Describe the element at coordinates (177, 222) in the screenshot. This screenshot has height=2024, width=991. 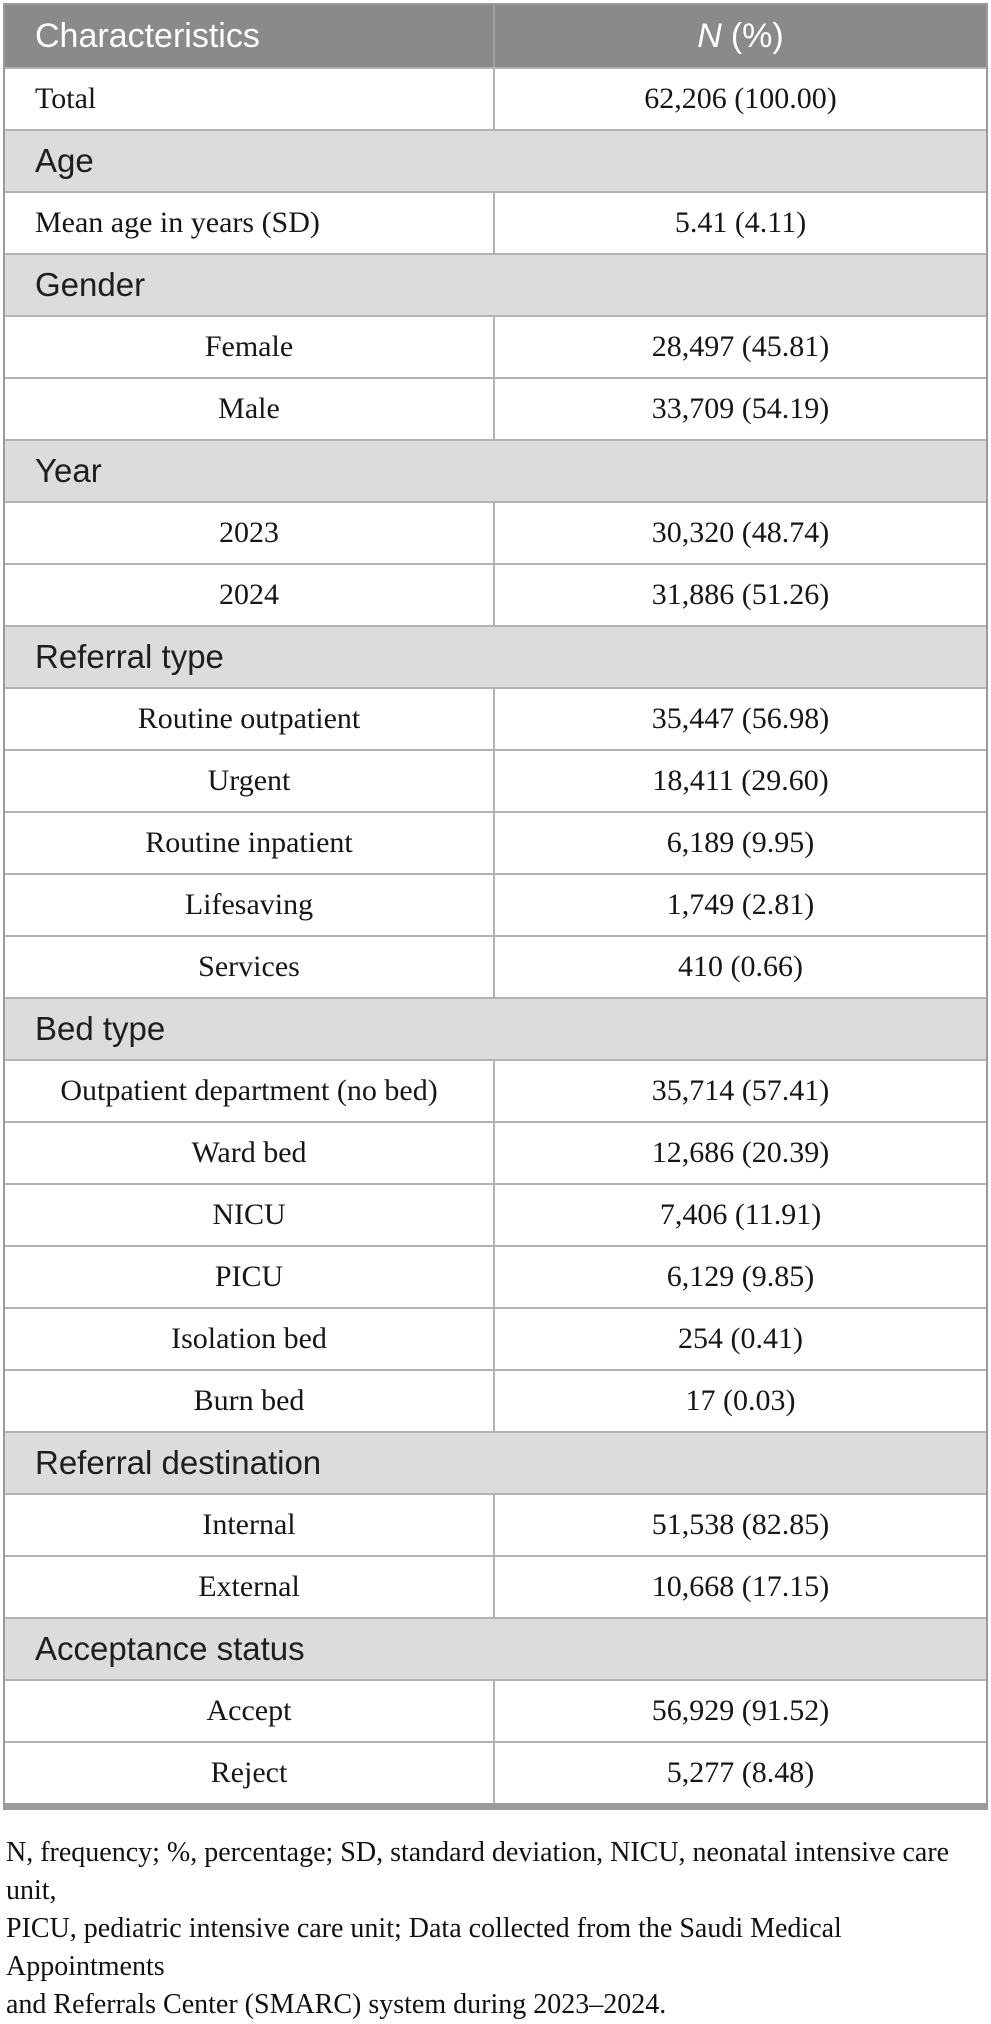
I see `row-label: Mean age in years (SD)` at that location.